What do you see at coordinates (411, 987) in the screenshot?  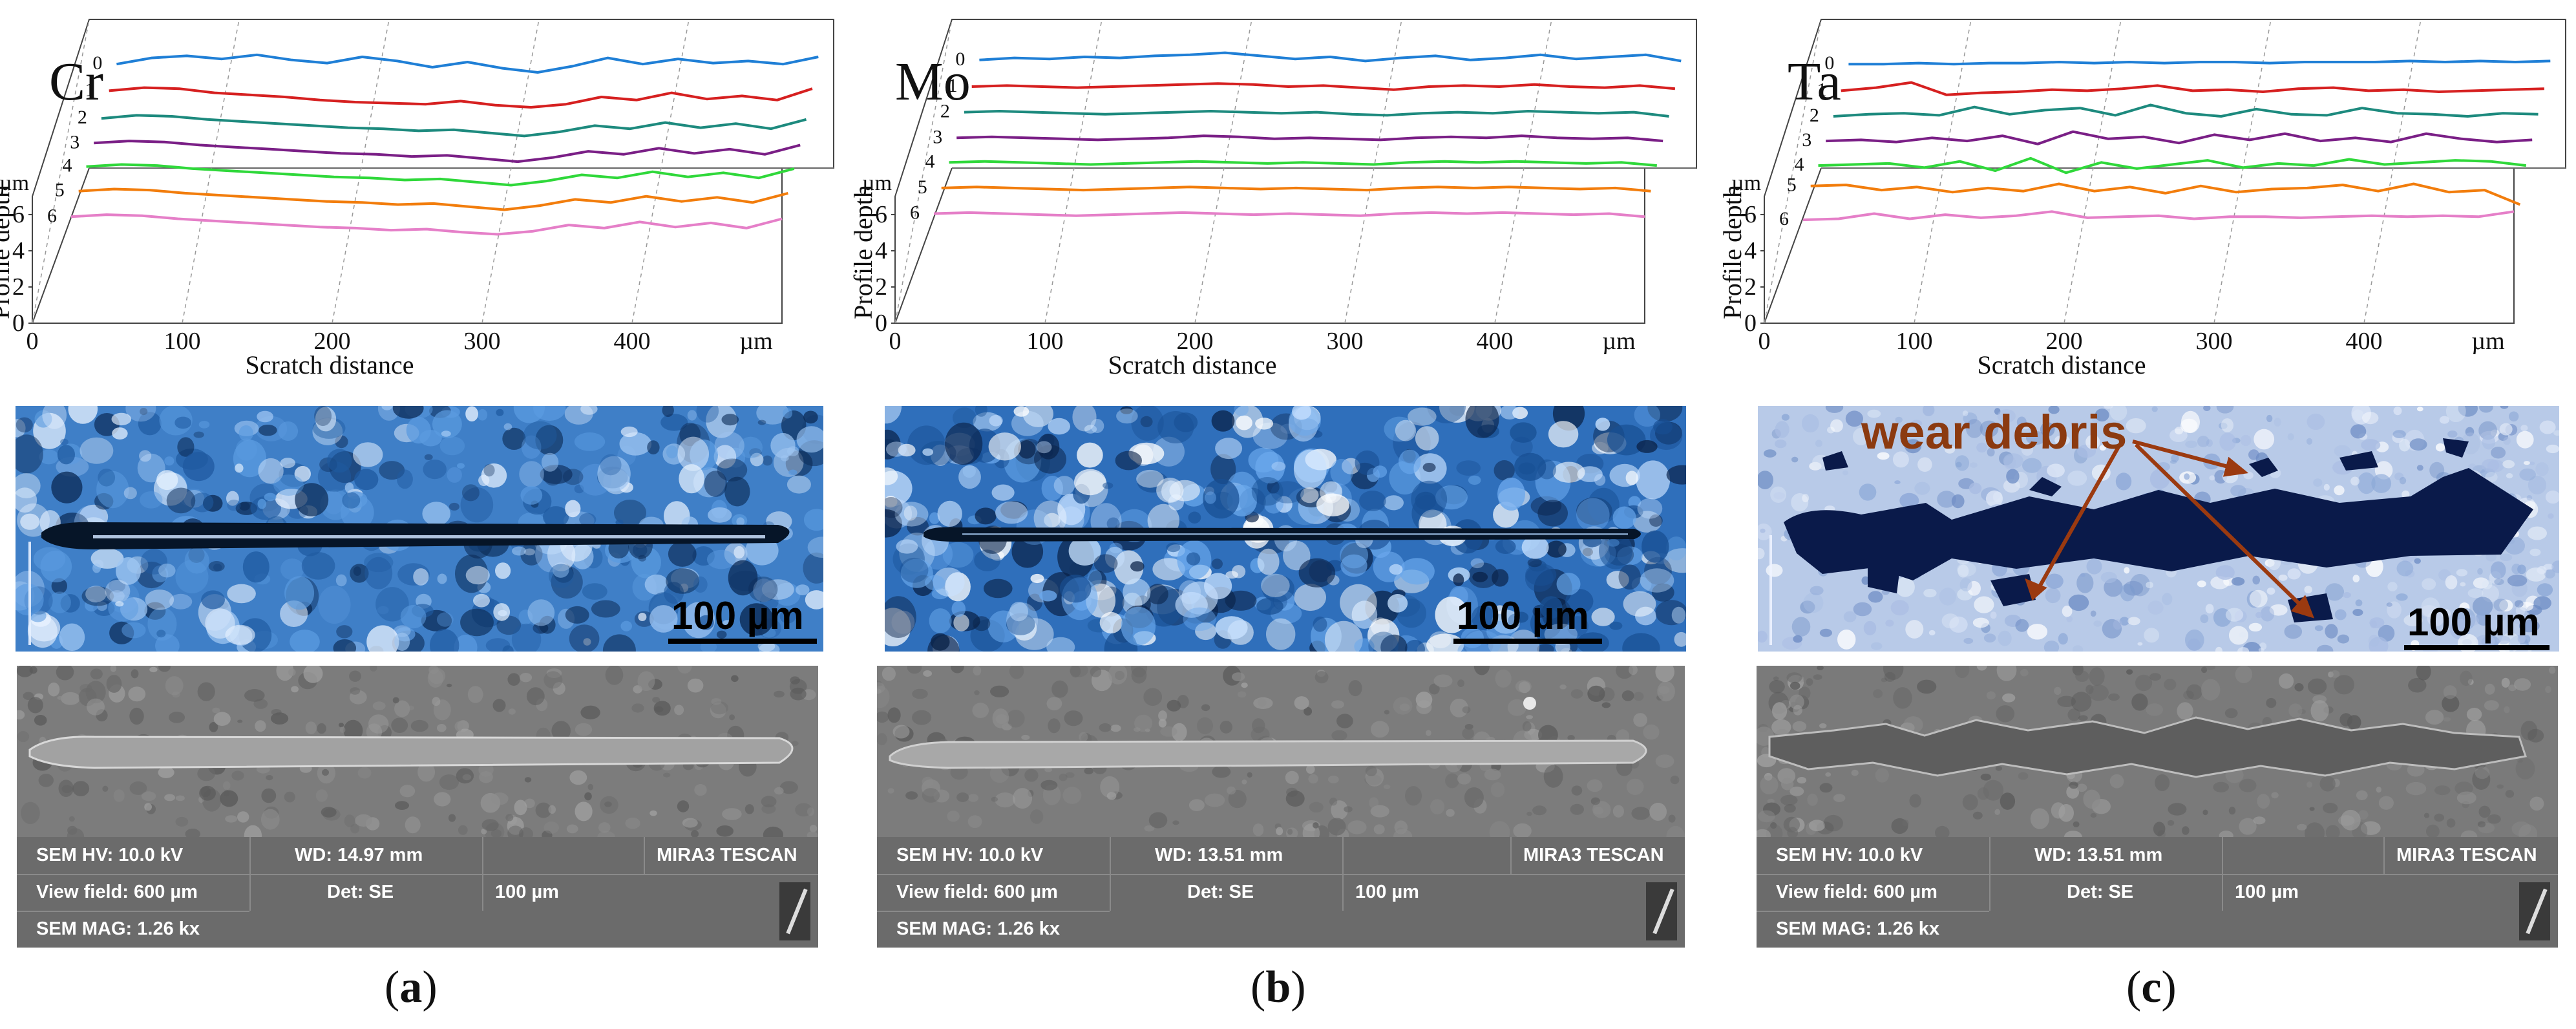 I see `panel-caption-letter: a` at bounding box center [411, 987].